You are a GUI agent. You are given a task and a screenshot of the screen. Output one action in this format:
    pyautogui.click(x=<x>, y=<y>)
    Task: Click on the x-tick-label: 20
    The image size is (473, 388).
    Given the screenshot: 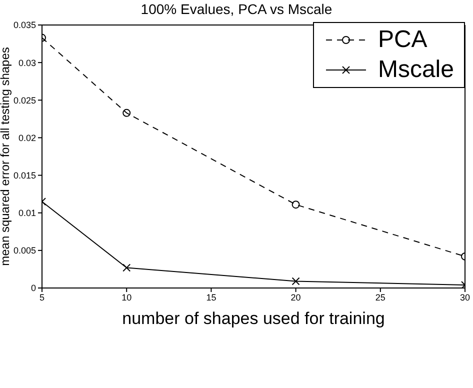 What is the action you would take?
    pyautogui.click(x=295, y=297)
    